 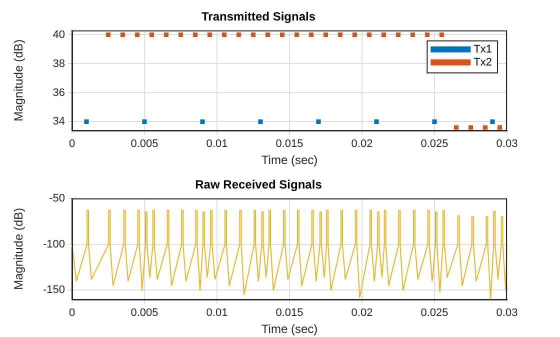 What do you see at coordinates (258, 185) in the screenshot?
I see `chart-title: Raw Received Signals` at bounding box center [258, 185].